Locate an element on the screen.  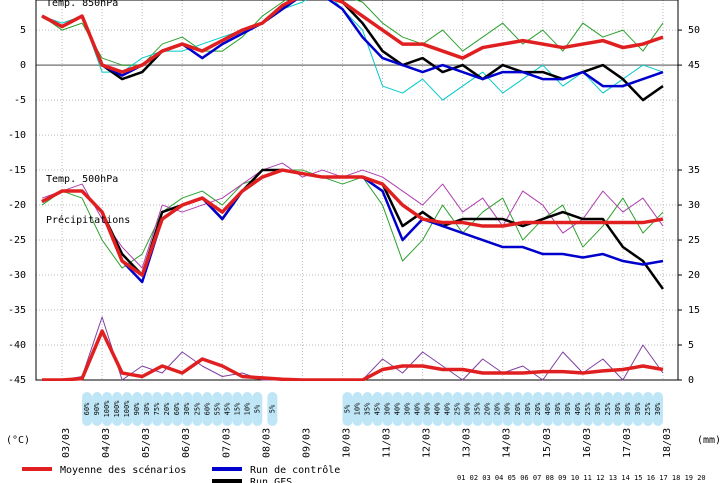
y-tick-label: -10 is located at coordinates (17, 135).